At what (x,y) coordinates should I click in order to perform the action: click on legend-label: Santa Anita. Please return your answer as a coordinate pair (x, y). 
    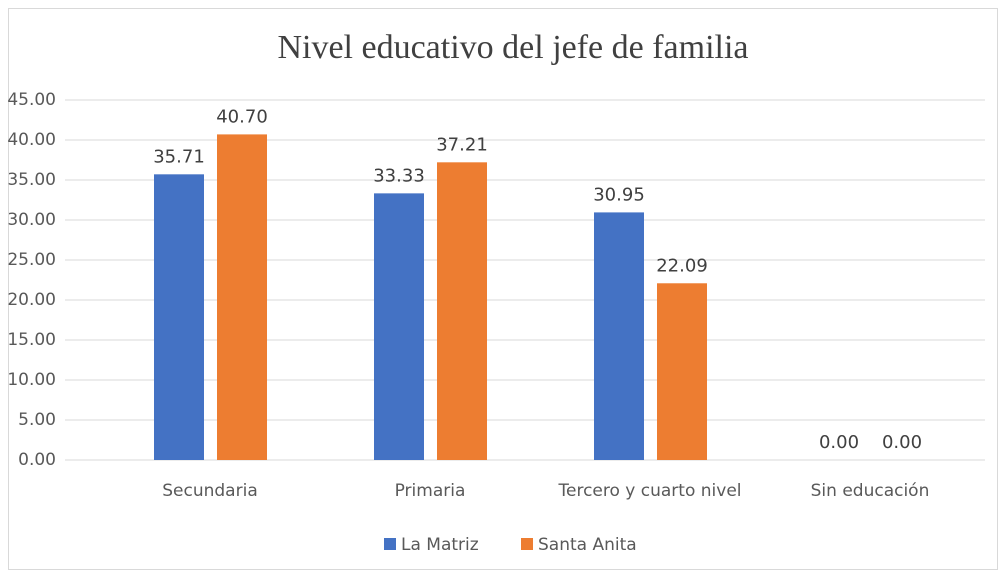
    Looking at the image, I should click on (587, 545).